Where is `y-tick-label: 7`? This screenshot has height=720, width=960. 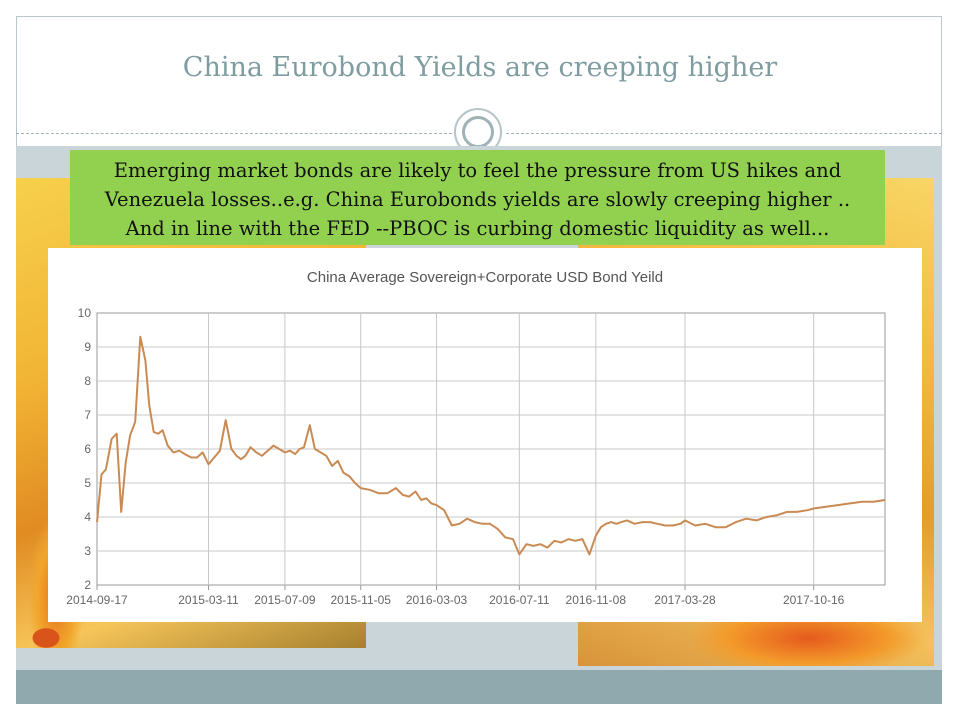 y-tick-label: 7 is located at coordinates (87, 415).